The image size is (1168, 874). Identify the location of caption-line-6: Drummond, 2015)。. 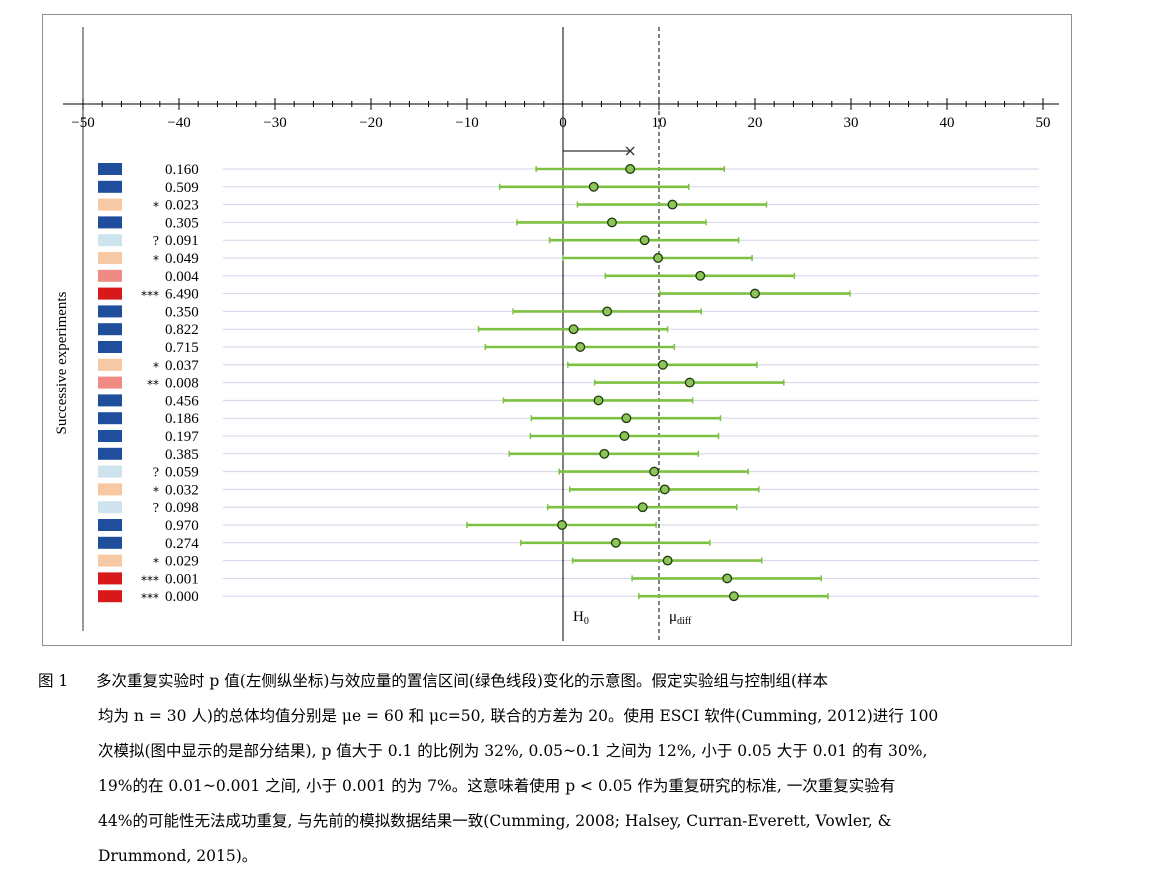
(178, 856).